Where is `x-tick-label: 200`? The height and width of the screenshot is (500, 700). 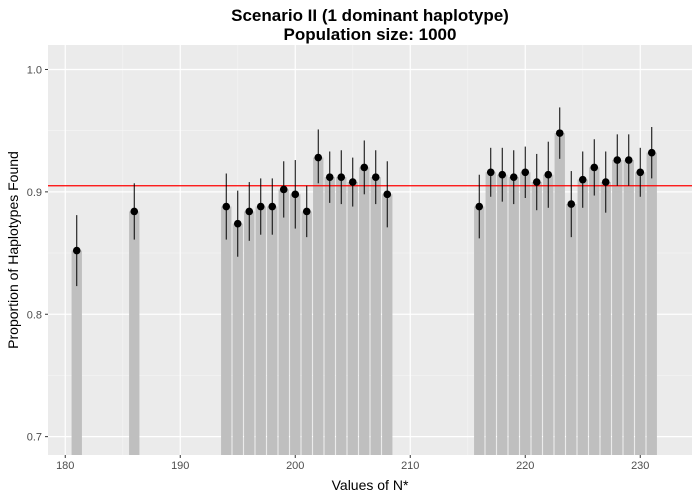
x-tick-label: 200 is located at coordinates (295, 466).